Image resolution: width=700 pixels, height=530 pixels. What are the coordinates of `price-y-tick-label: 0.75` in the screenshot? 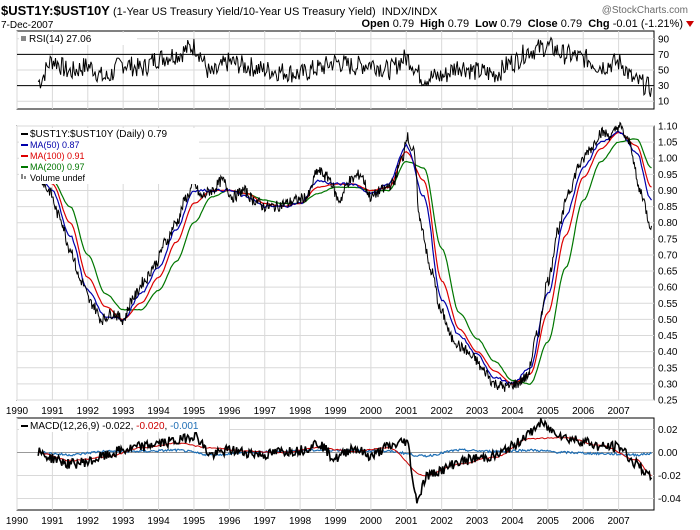 It's located at (668, 239).